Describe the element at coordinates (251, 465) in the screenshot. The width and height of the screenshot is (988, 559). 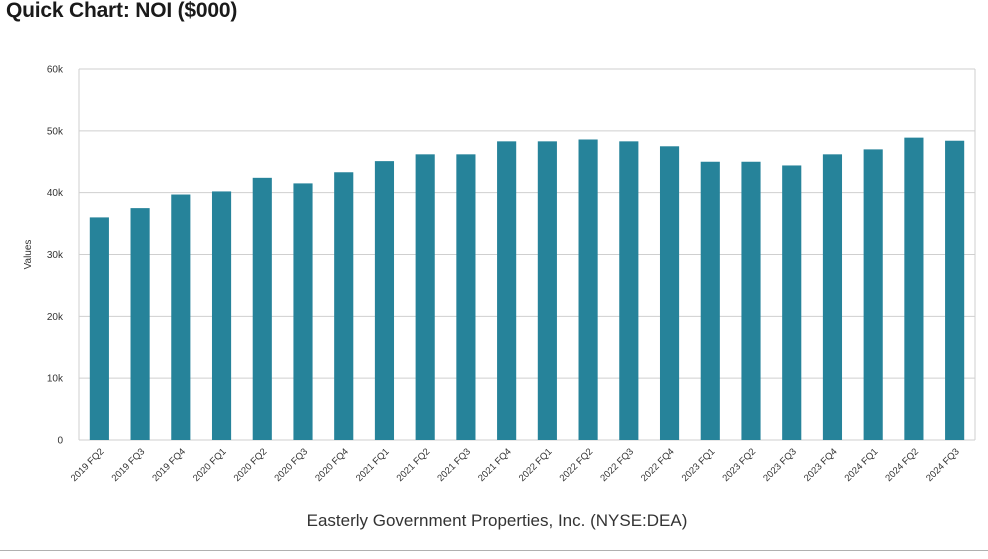
I see `x-tick-label: 2020 FQ2` at that location.